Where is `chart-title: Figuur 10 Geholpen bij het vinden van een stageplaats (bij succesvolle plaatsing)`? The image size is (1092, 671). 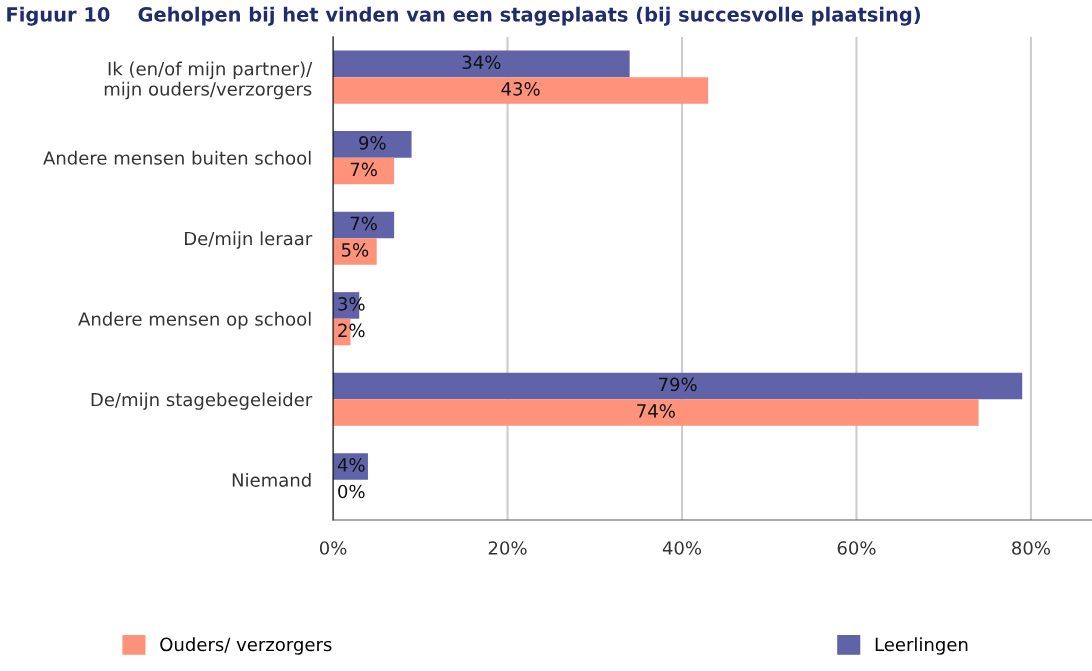 chart-title: Figuur 10 Geholpen bij het vinden van een stageplaats (bij succesvolle plaatsing) is located at coordinates (463, 16).